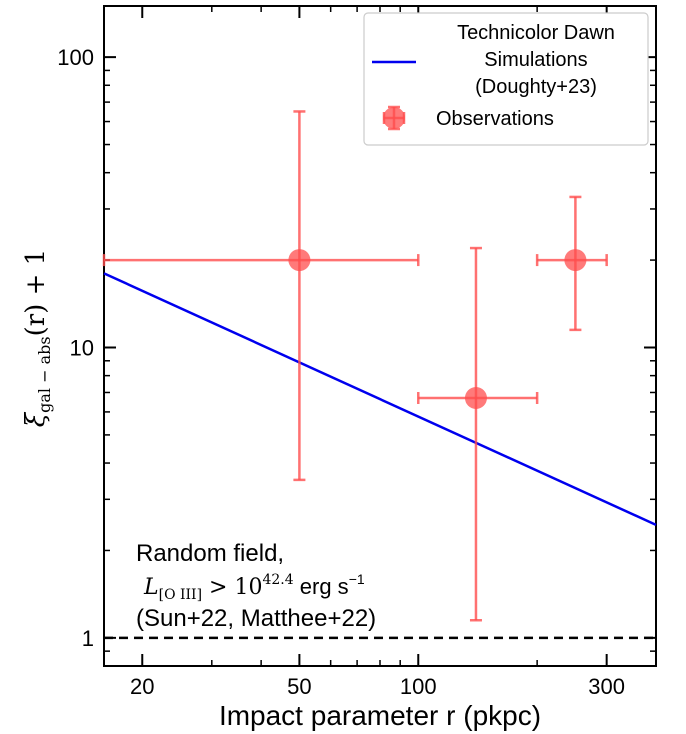 The width and height of the screenshot is (686, 734). I want to click on legend-label-simulations-line2: Simulations, so click(535, 60).